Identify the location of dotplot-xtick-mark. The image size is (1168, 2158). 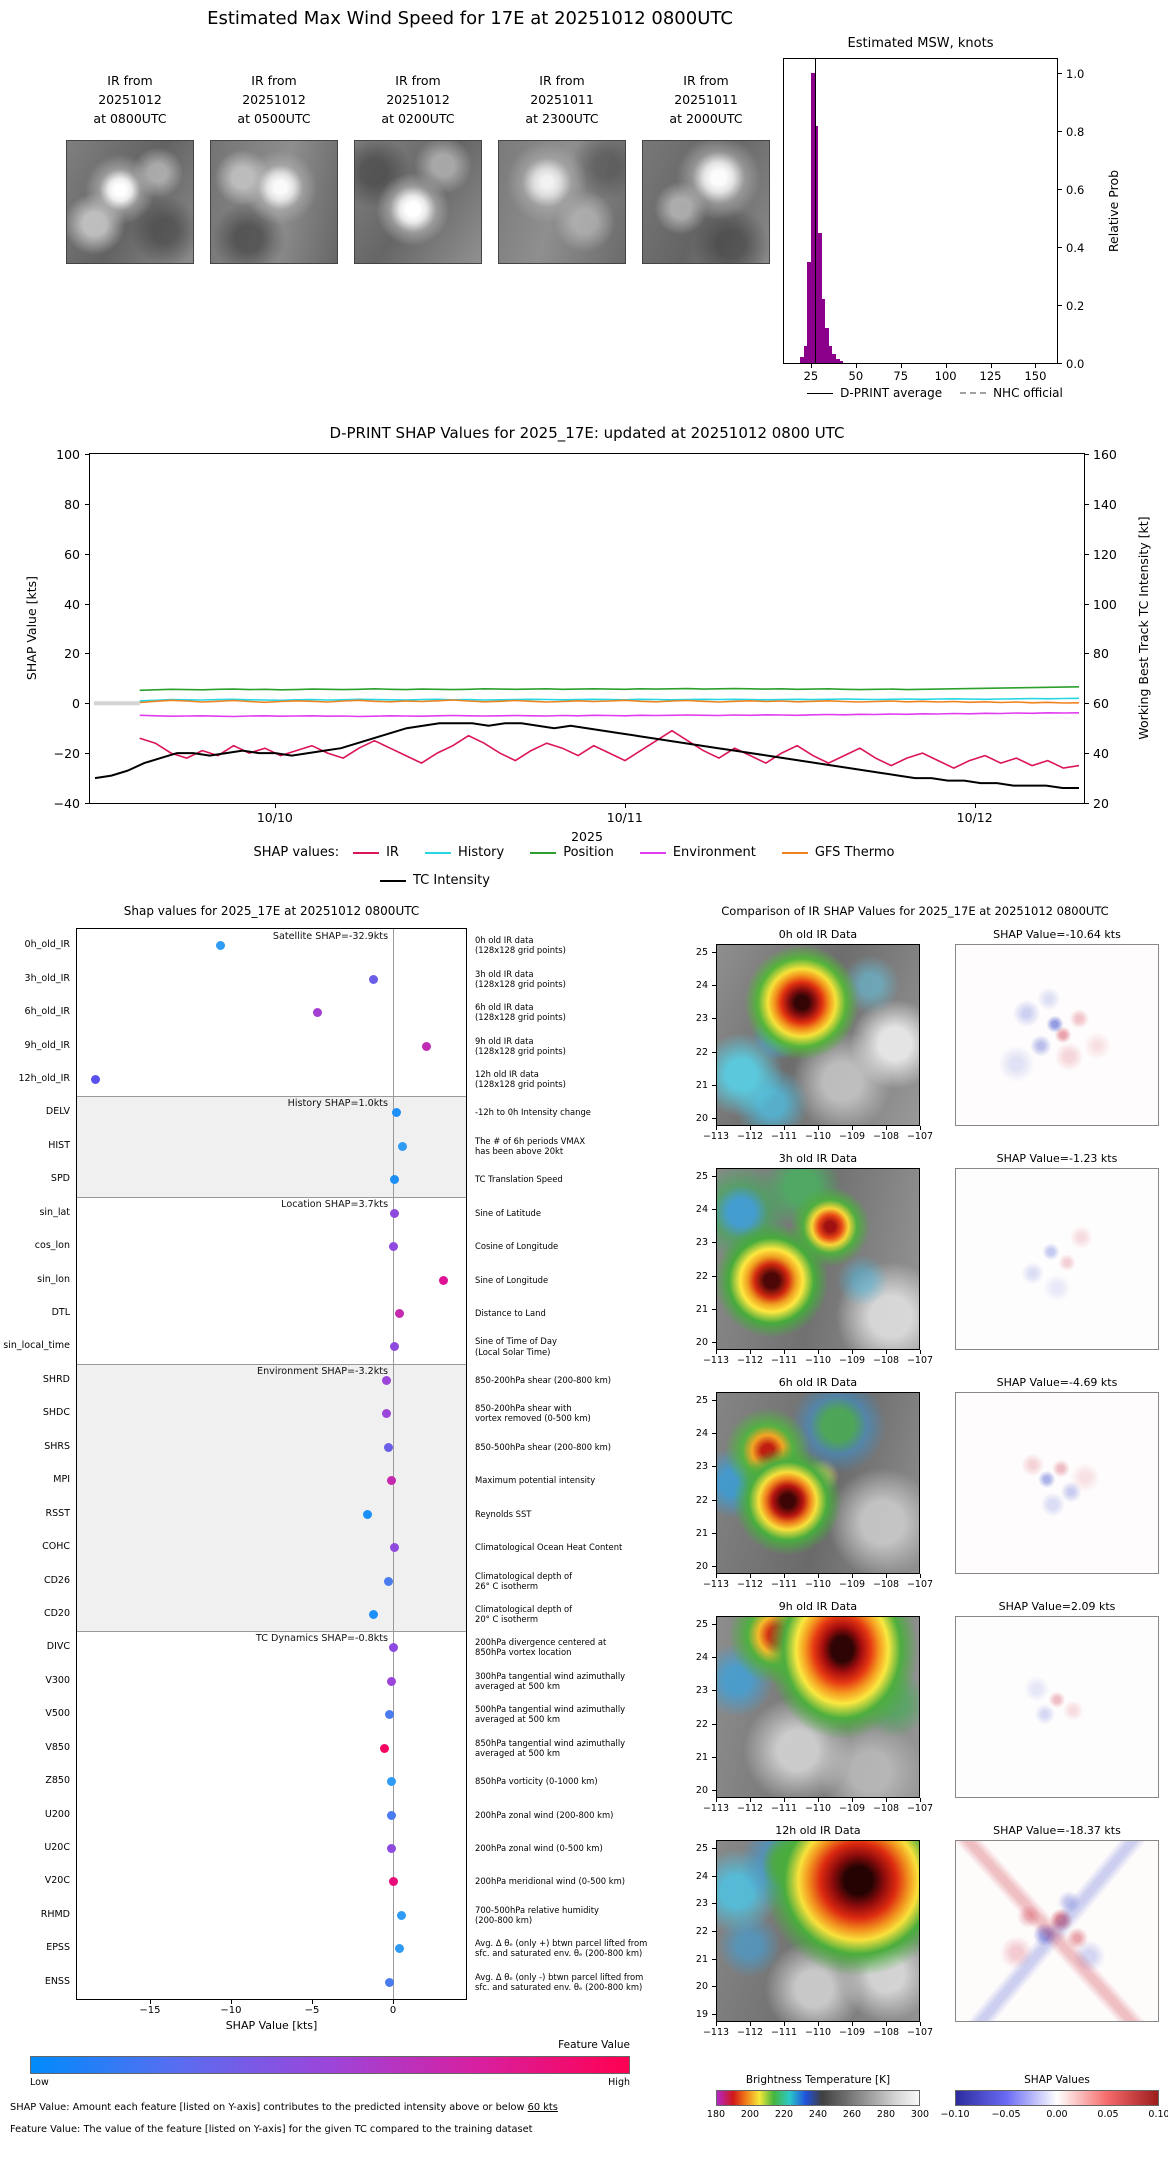
(150, 2002).